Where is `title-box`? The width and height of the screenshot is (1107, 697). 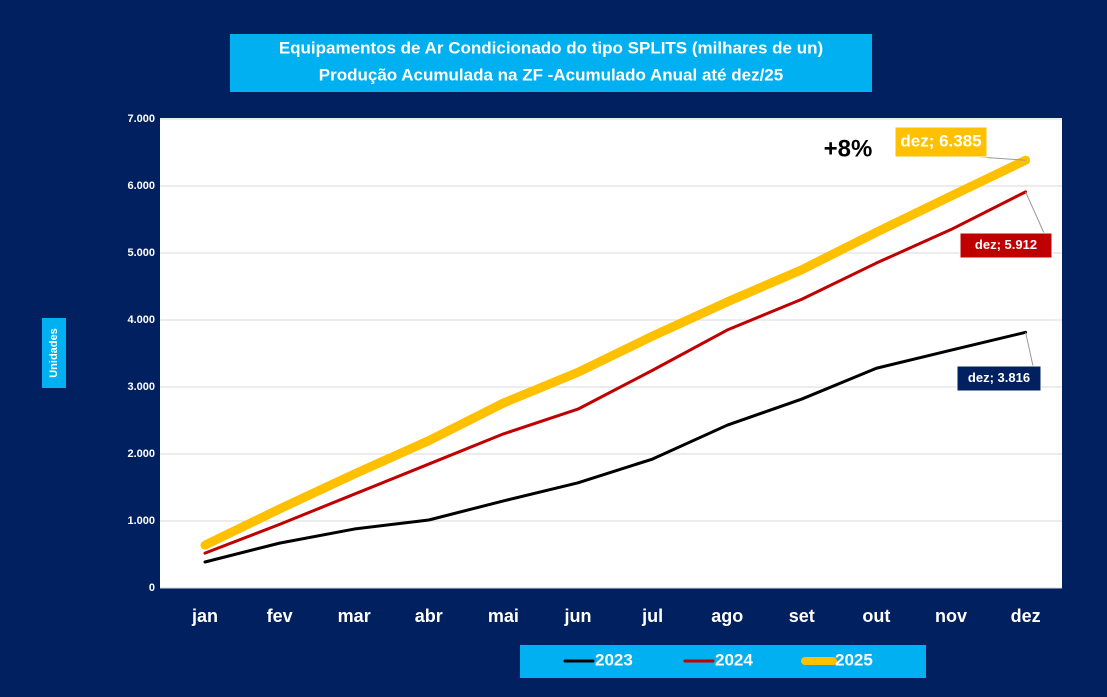
title-box is located at coordinates (551, 63).